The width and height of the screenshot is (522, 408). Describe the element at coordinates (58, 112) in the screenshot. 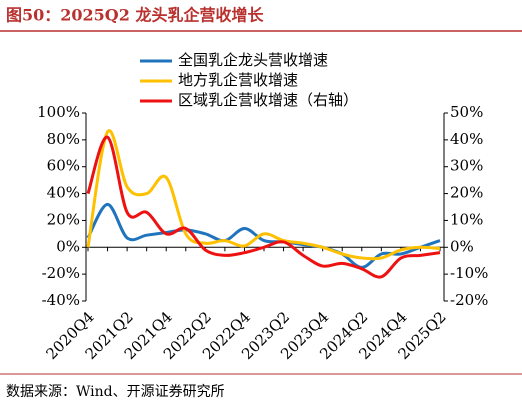

I see `y-tick-label: 100%` at that location.